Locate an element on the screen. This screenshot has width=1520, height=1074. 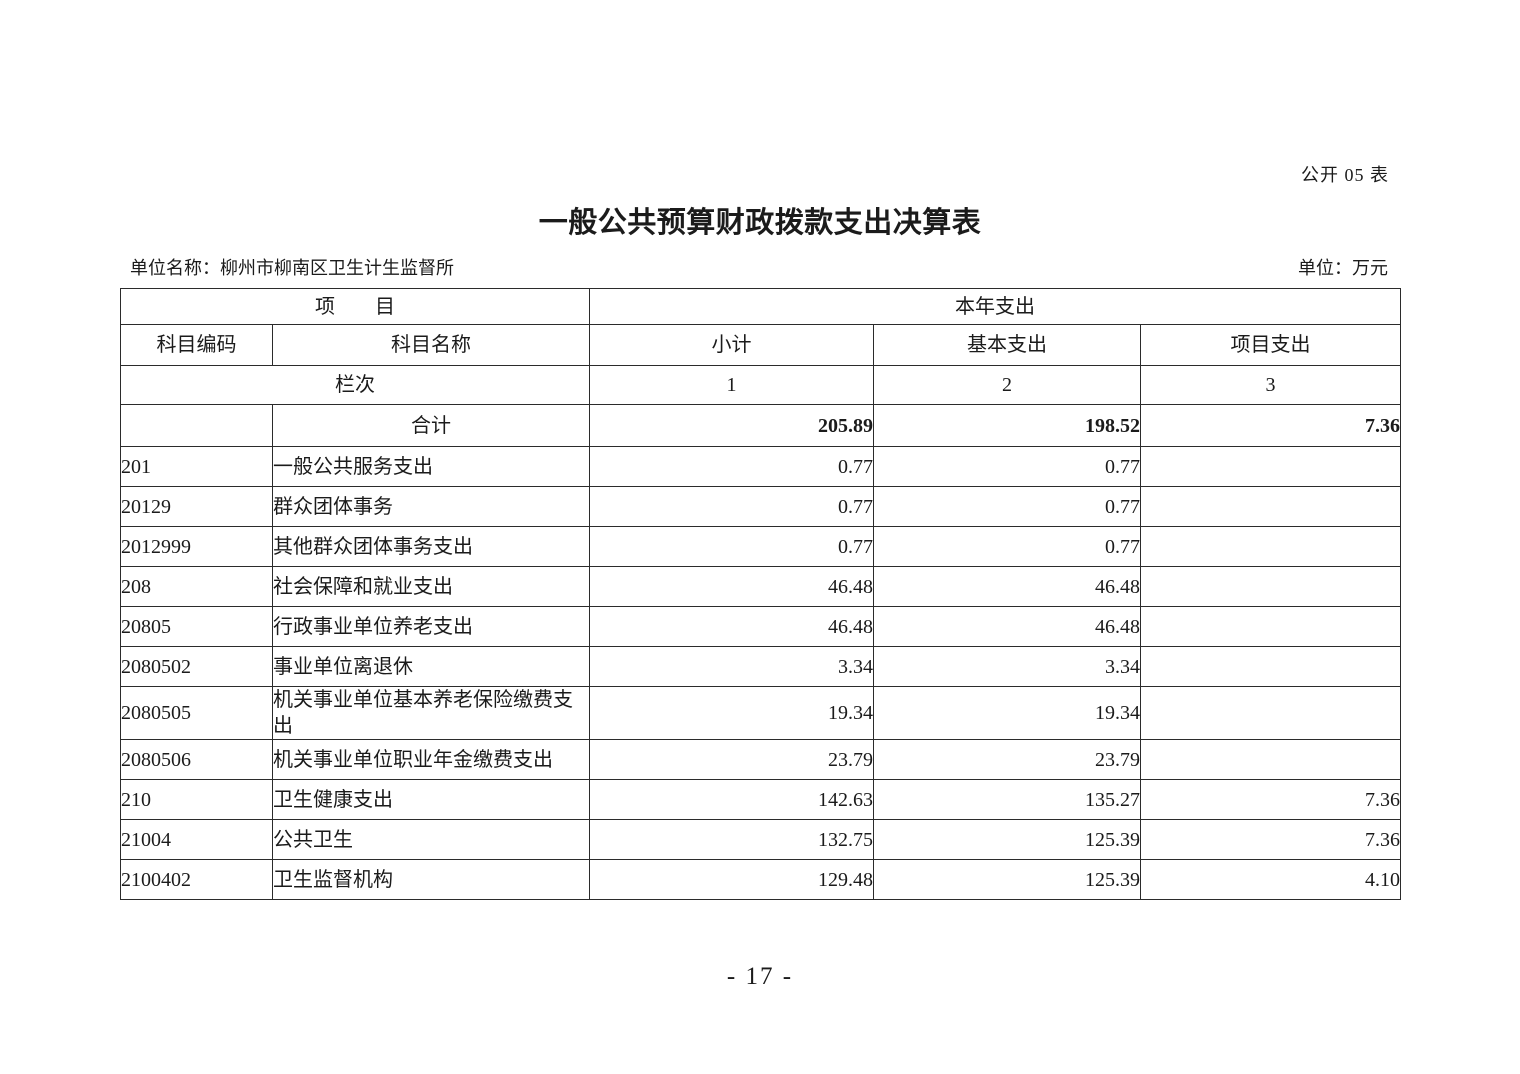
header-index-row: 栏次 1 2 3 is located at coordinates (760, 385).